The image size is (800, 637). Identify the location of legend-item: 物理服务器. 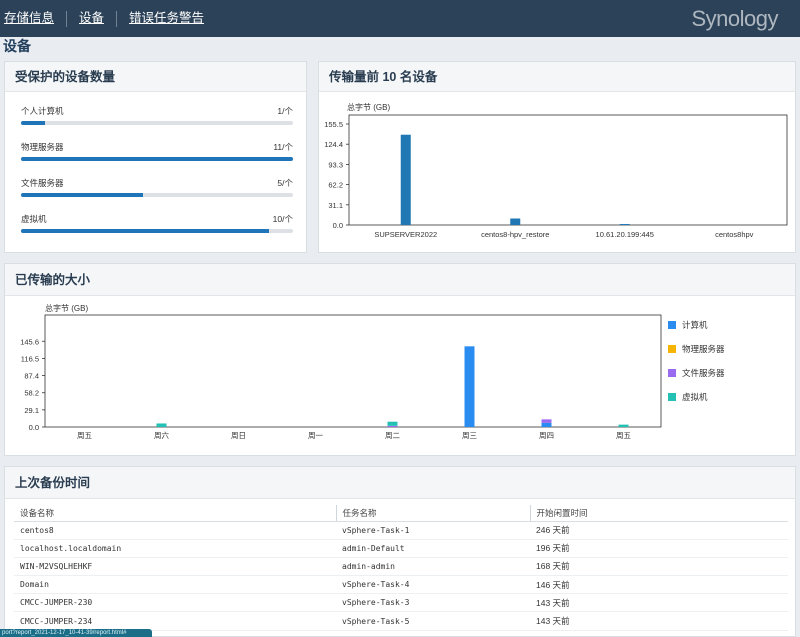
(696, 349).